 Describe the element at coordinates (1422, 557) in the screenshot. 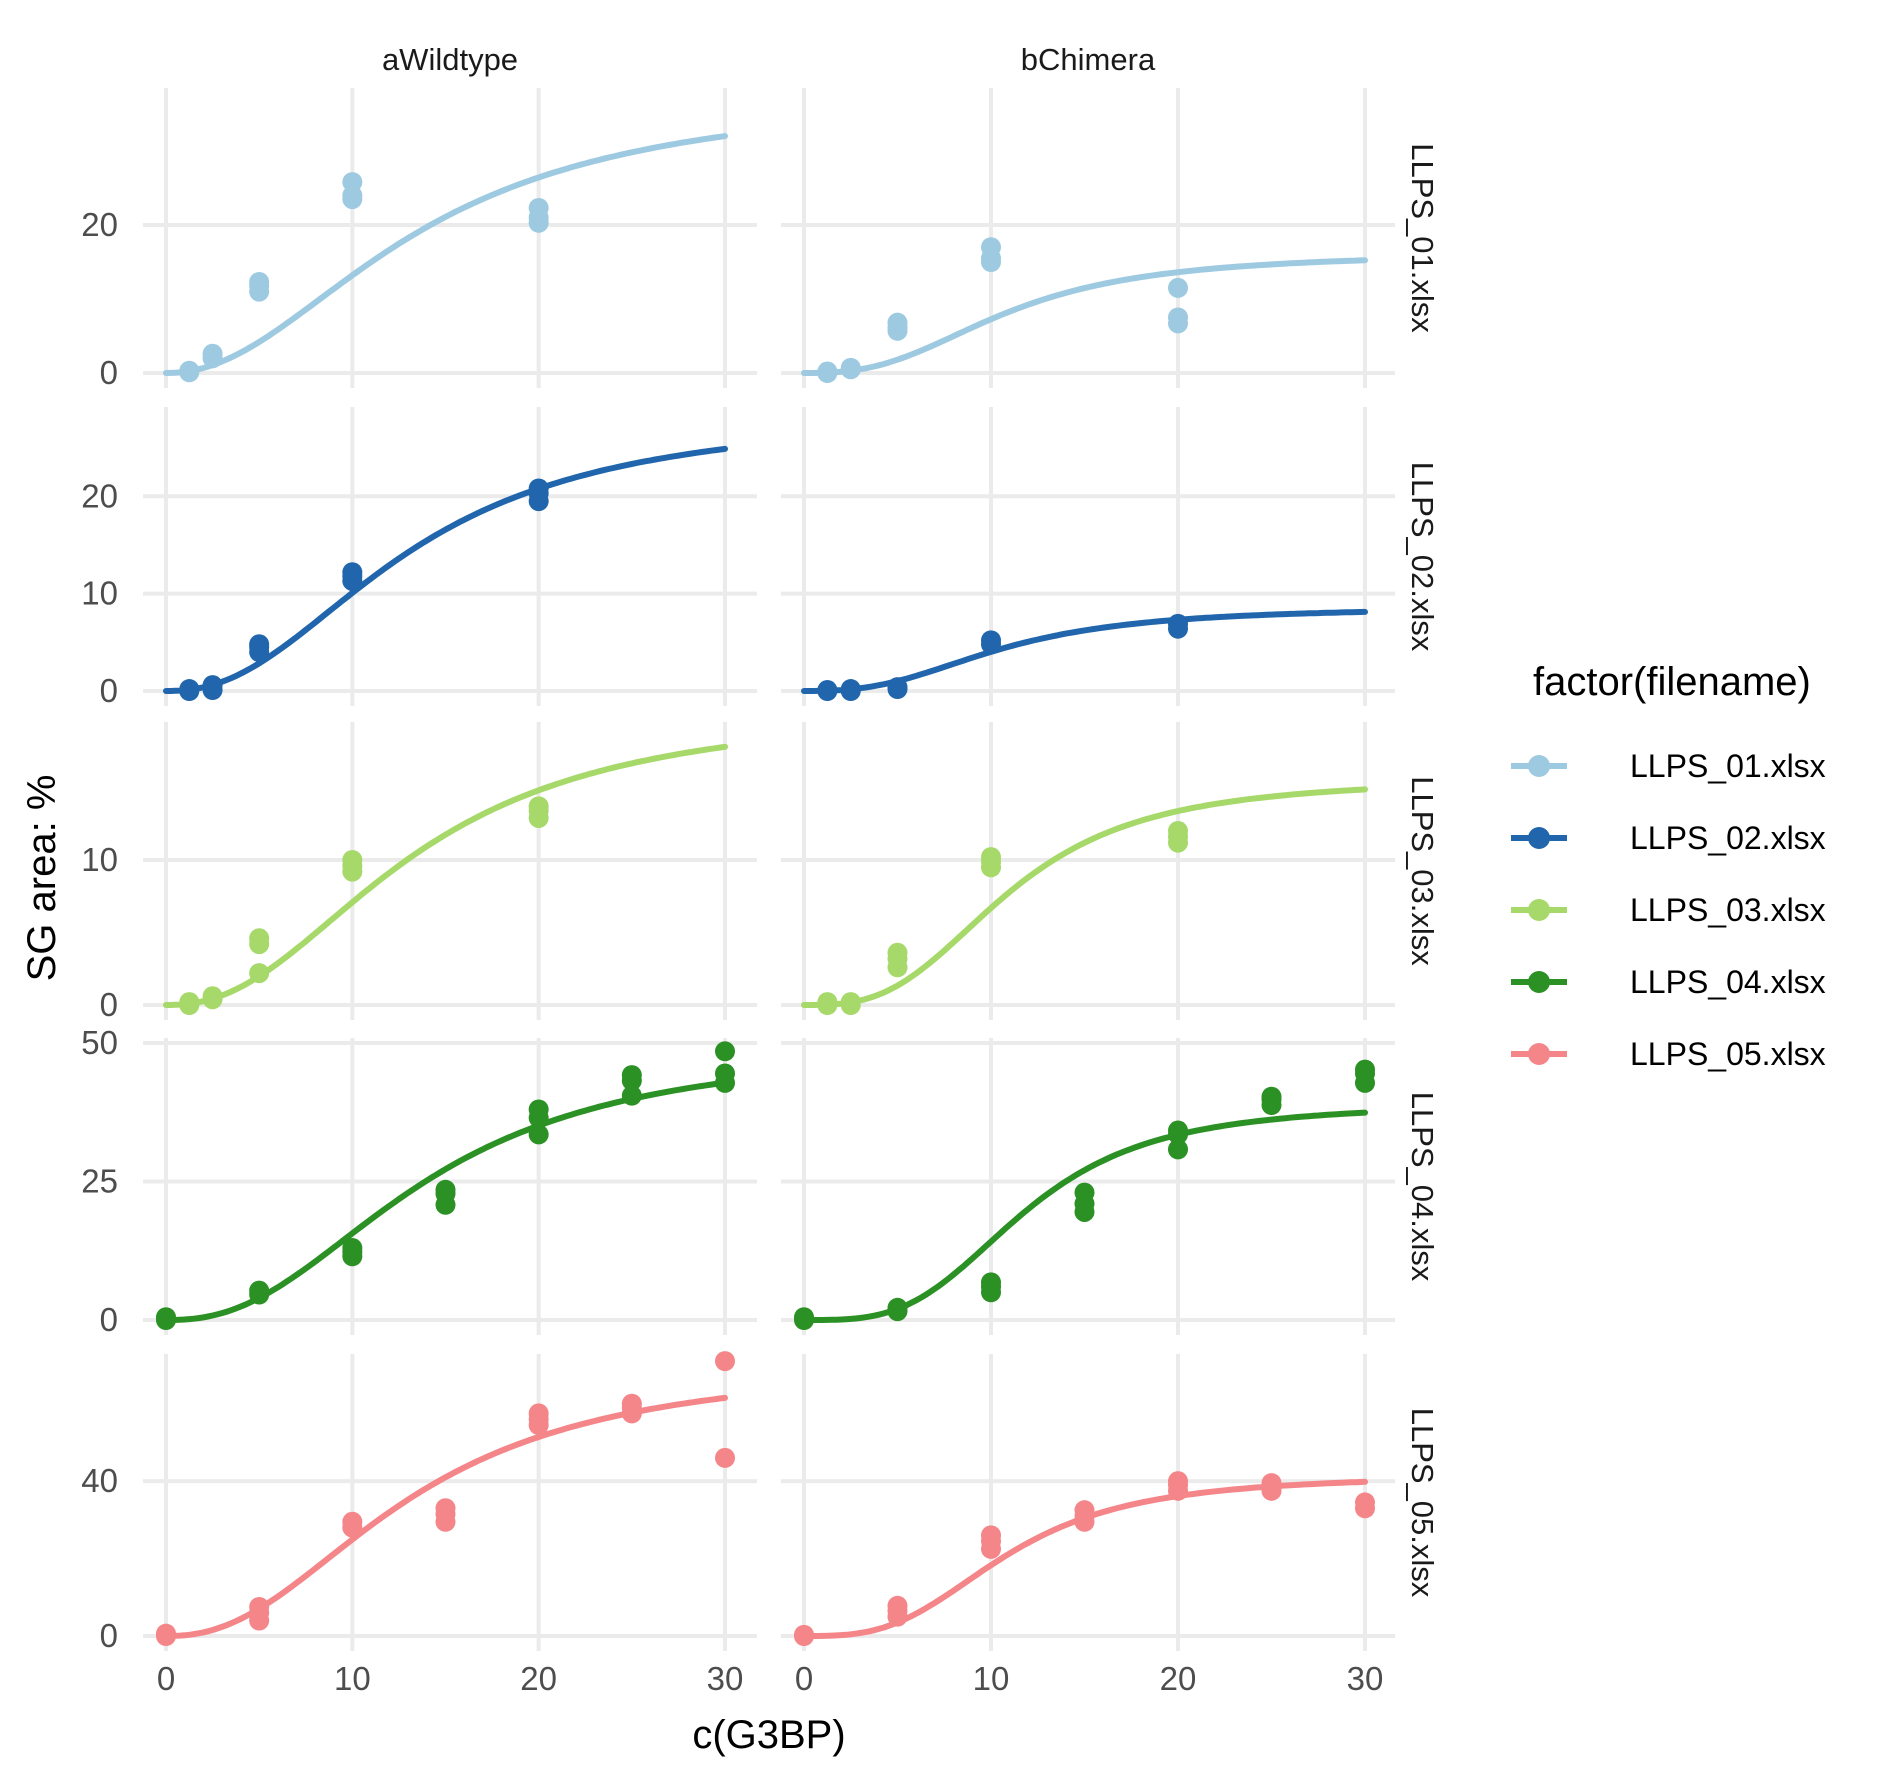

I see `row-strip-label: LLPS_02.xlsx` at that location.